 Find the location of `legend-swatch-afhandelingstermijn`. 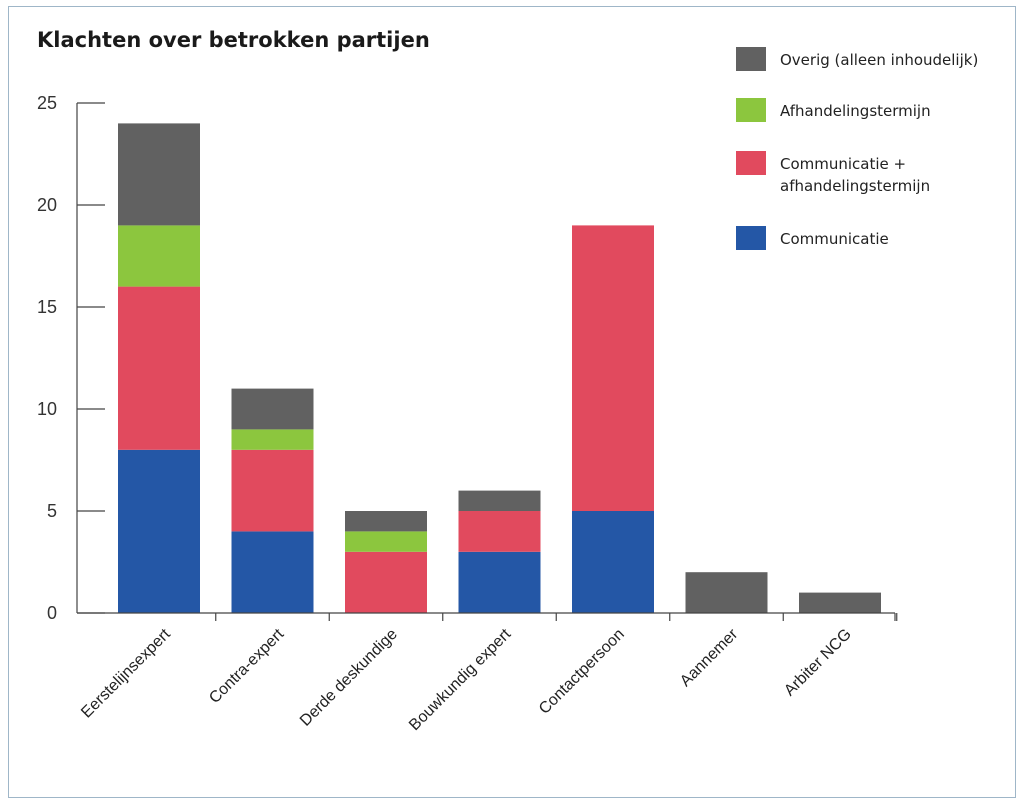

legend-swatch-afhandelingstermijn is located at coordinates (751, 110).